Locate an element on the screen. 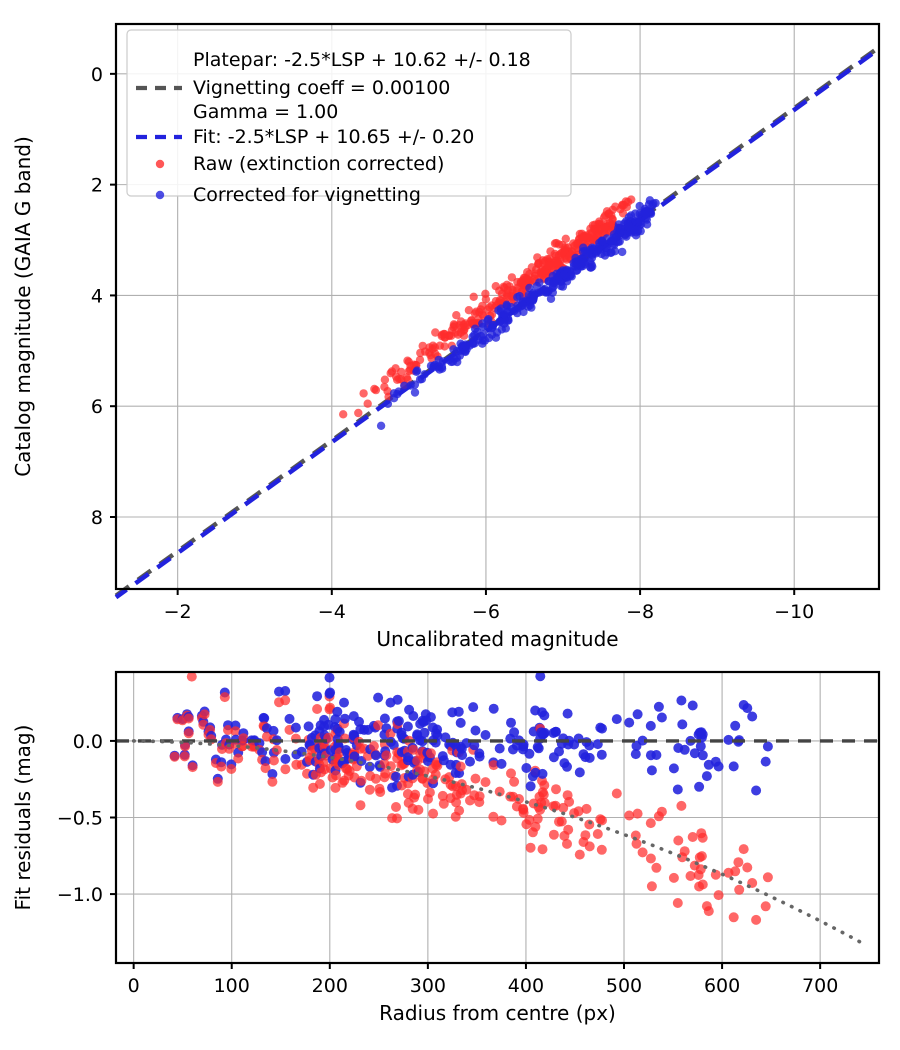 The width and height of the screenshot is (900, 1050). y-tick-label: 4 is located at coordinates (97, 296).